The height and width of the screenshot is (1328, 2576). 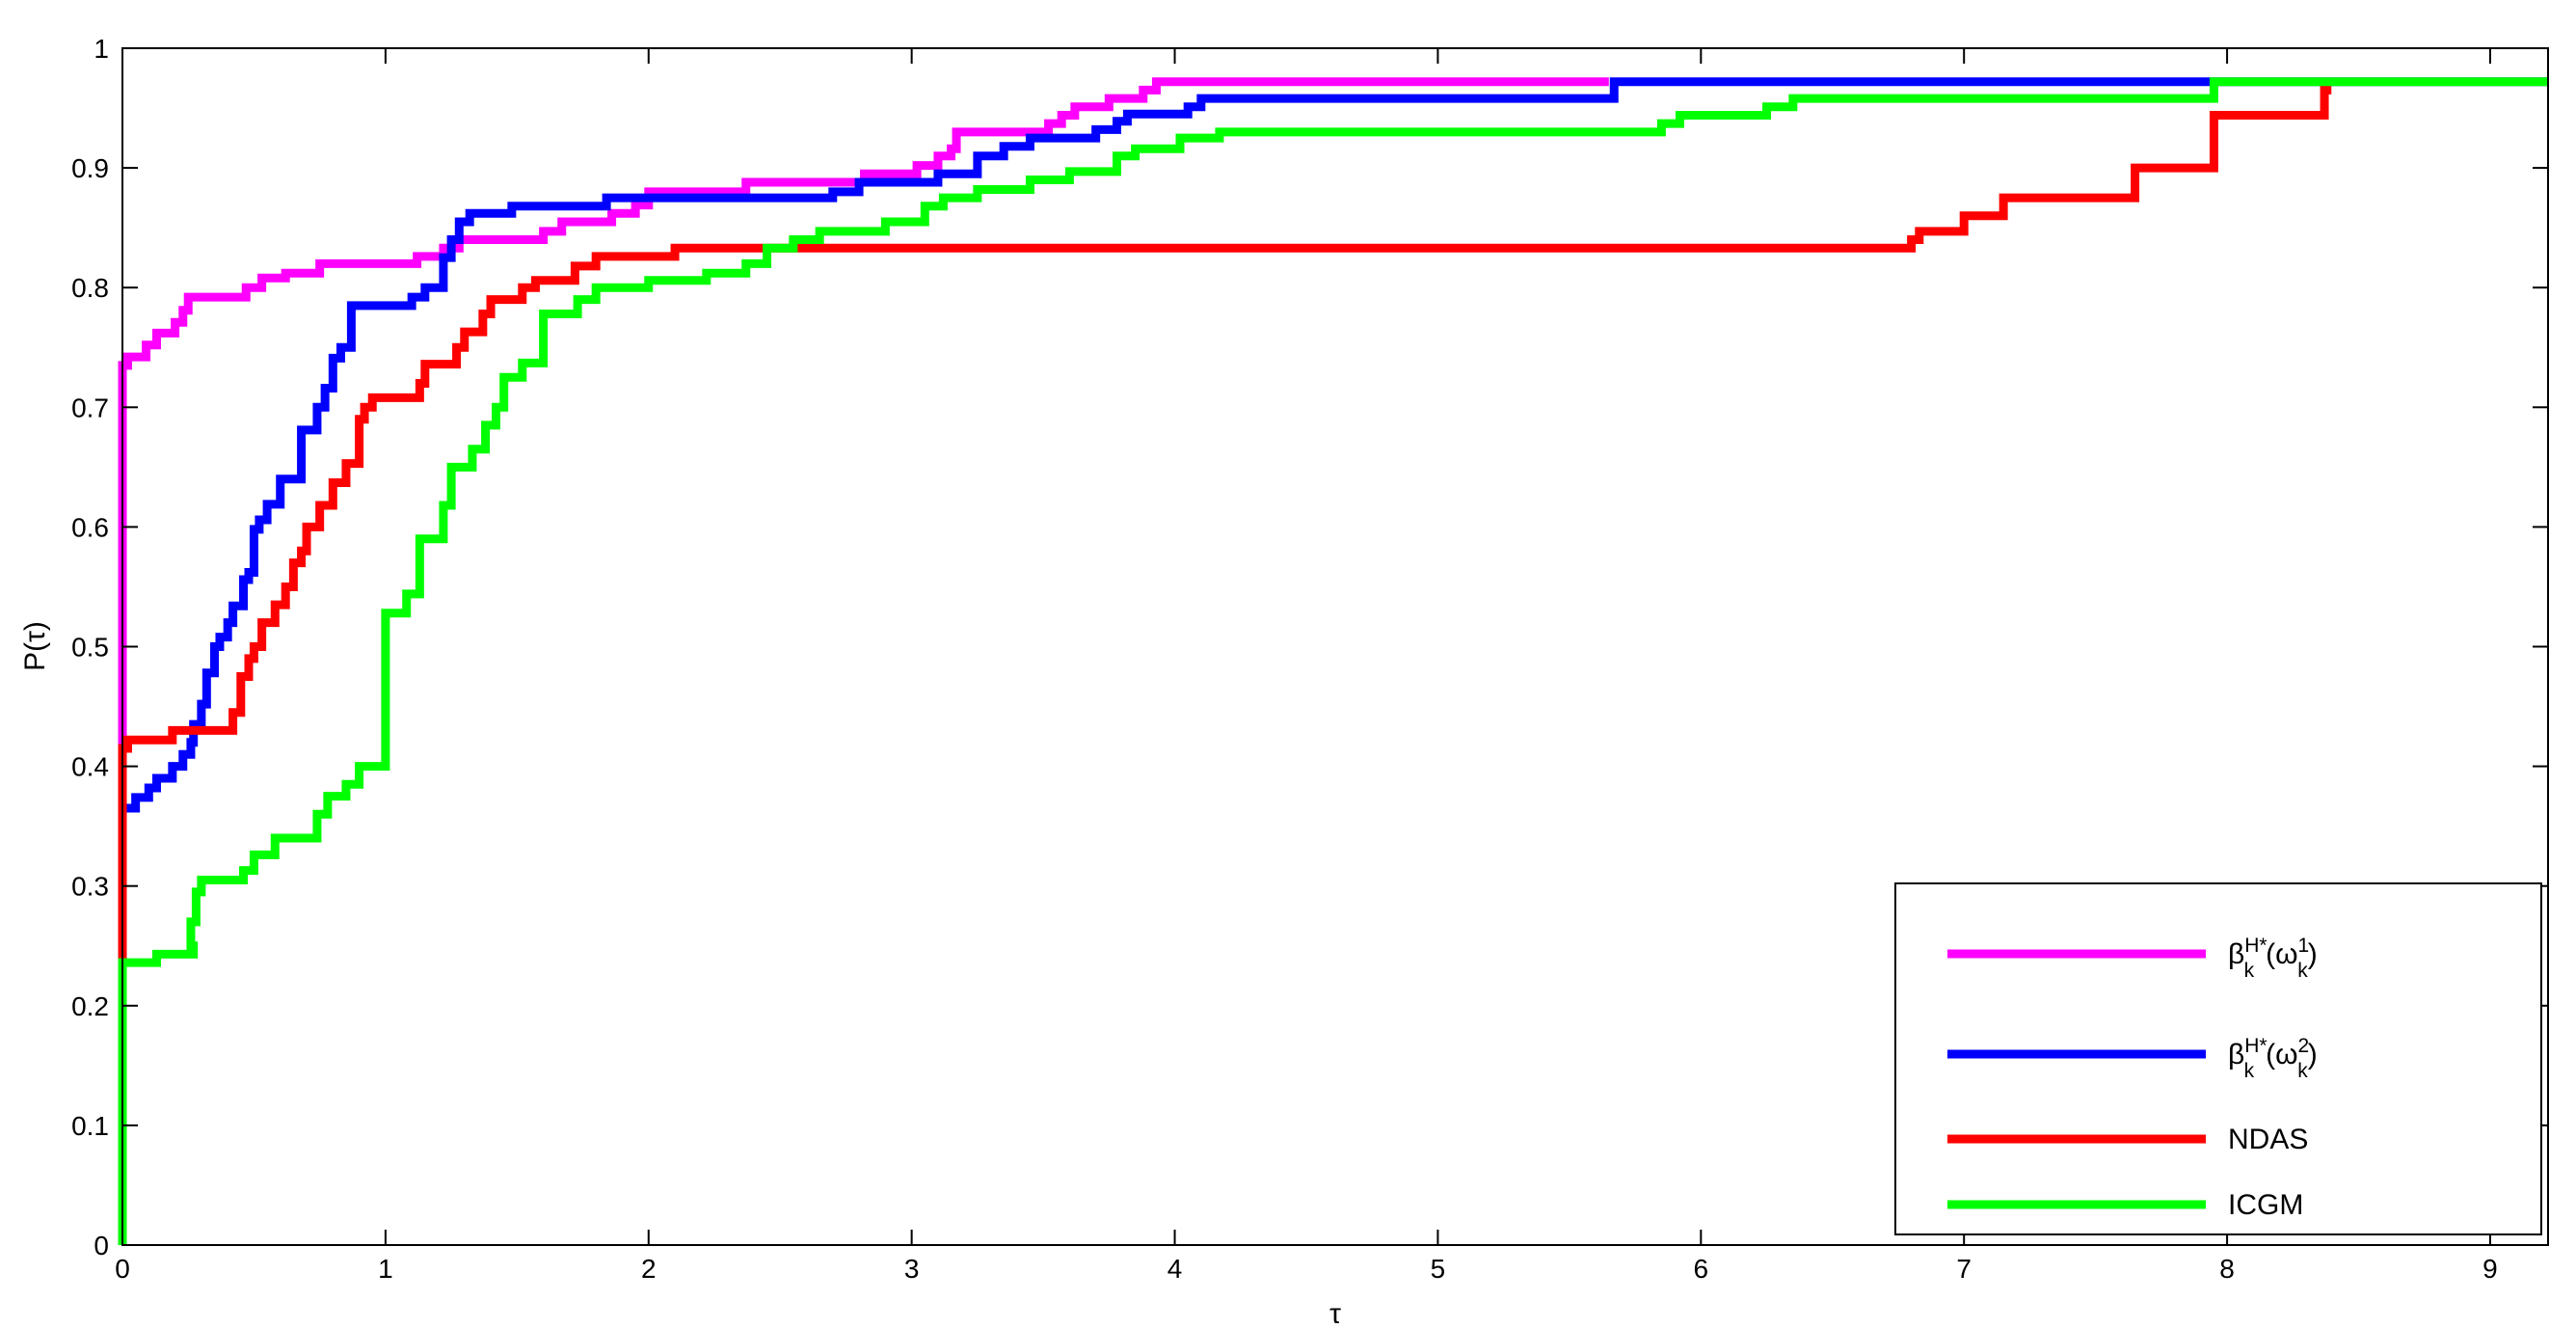 What do you see at coordinates (386, 1269) in the screenshot?
I see `x-tick-label: 1` at bounding box center [386, 1269].